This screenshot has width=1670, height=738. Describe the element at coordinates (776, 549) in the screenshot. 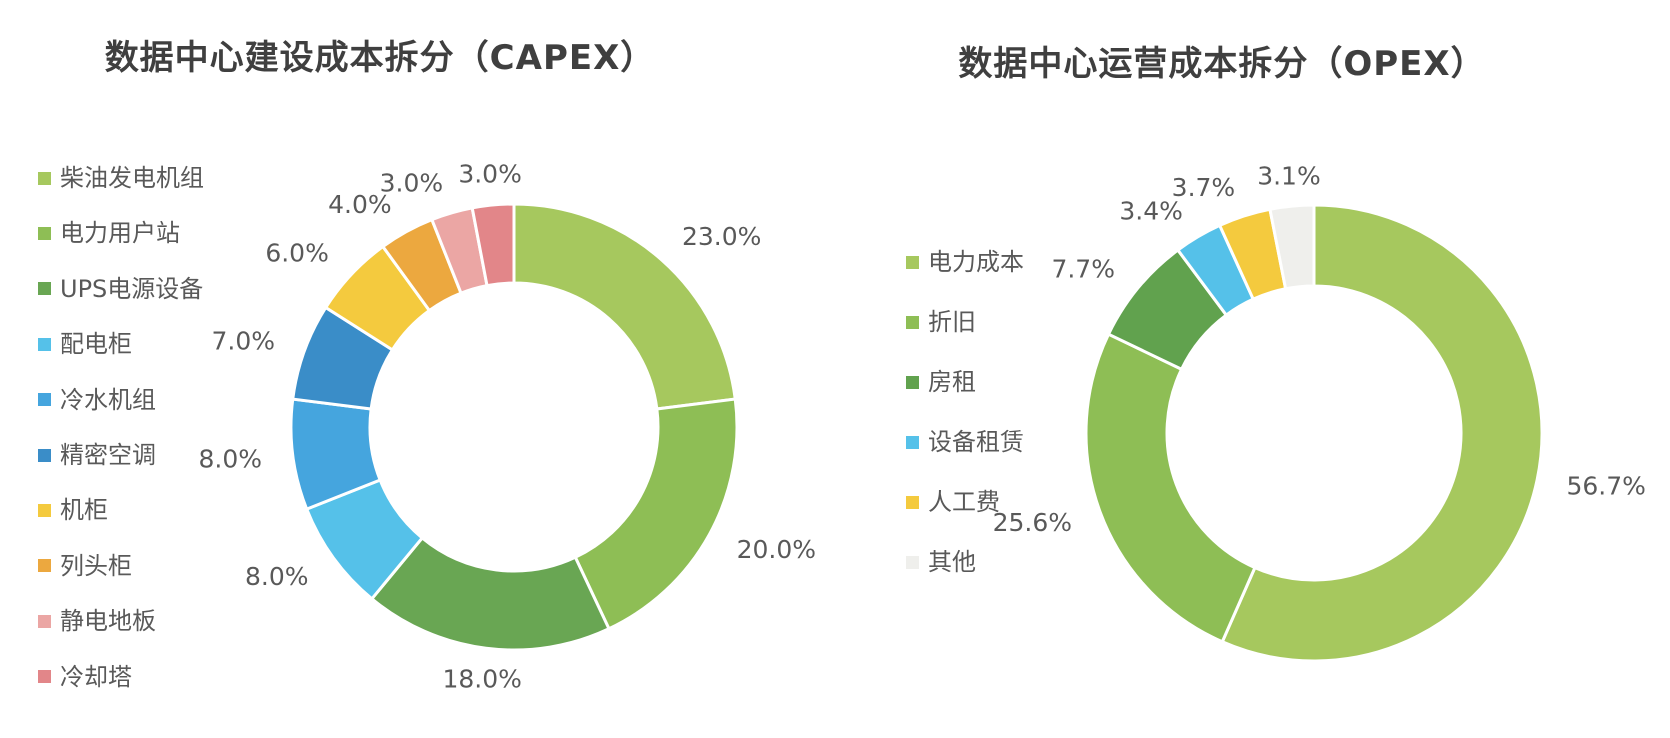

I see `slice-label: 20.0%` at that location.